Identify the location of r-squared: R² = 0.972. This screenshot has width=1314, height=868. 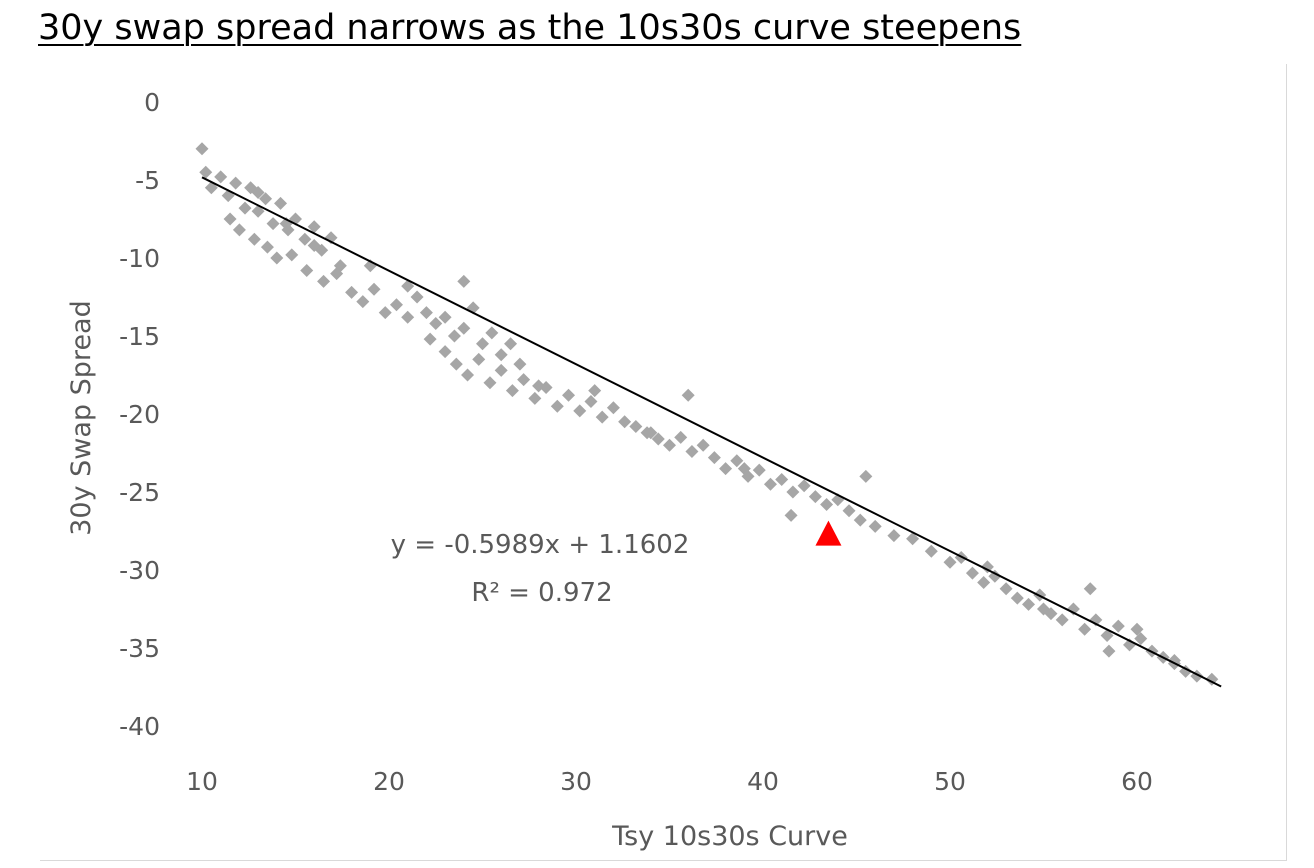
(541, 593).